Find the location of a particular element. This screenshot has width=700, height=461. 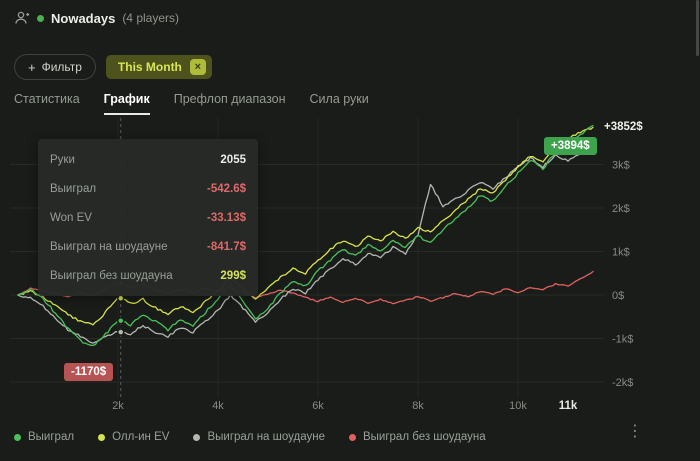

player-name: Nowadays is located at coordinates (83, 18).